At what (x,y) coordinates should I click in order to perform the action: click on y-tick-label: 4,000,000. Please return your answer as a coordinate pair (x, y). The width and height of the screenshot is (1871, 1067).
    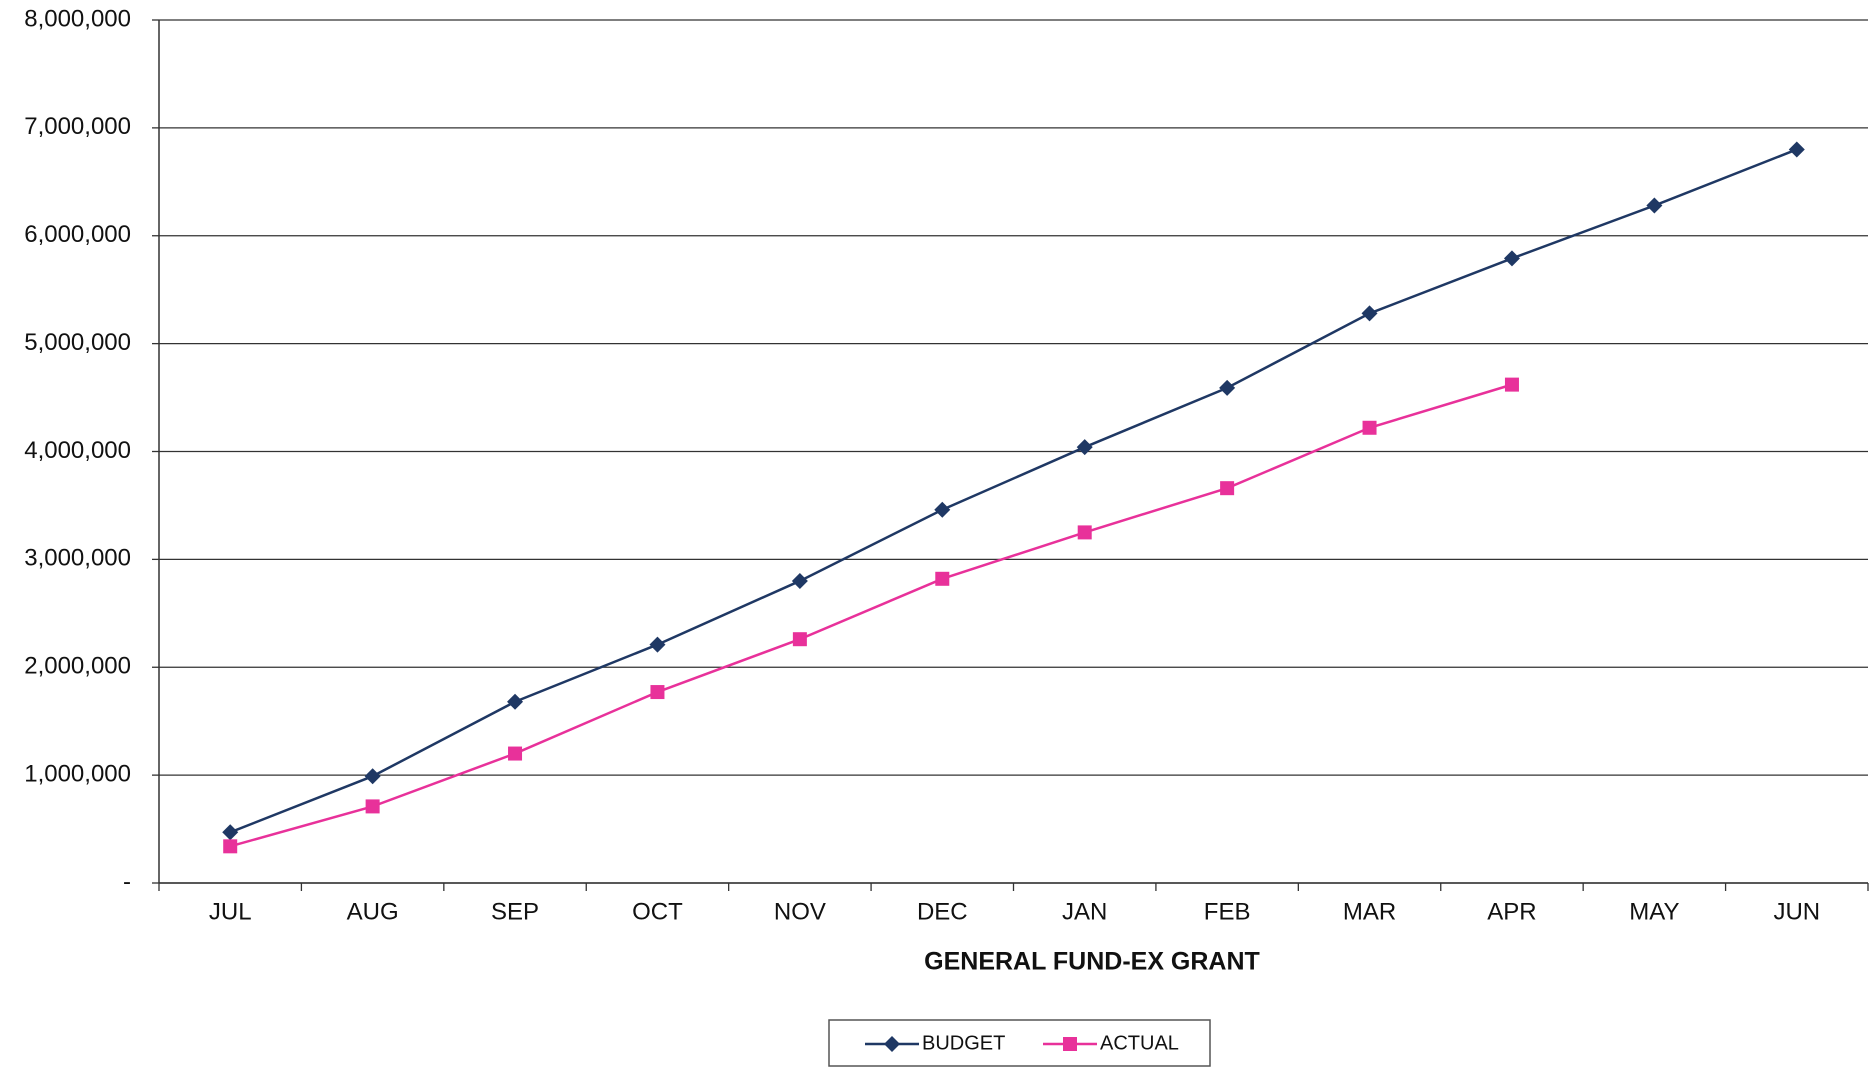
    Looking at the image, I should click on (77, 450).